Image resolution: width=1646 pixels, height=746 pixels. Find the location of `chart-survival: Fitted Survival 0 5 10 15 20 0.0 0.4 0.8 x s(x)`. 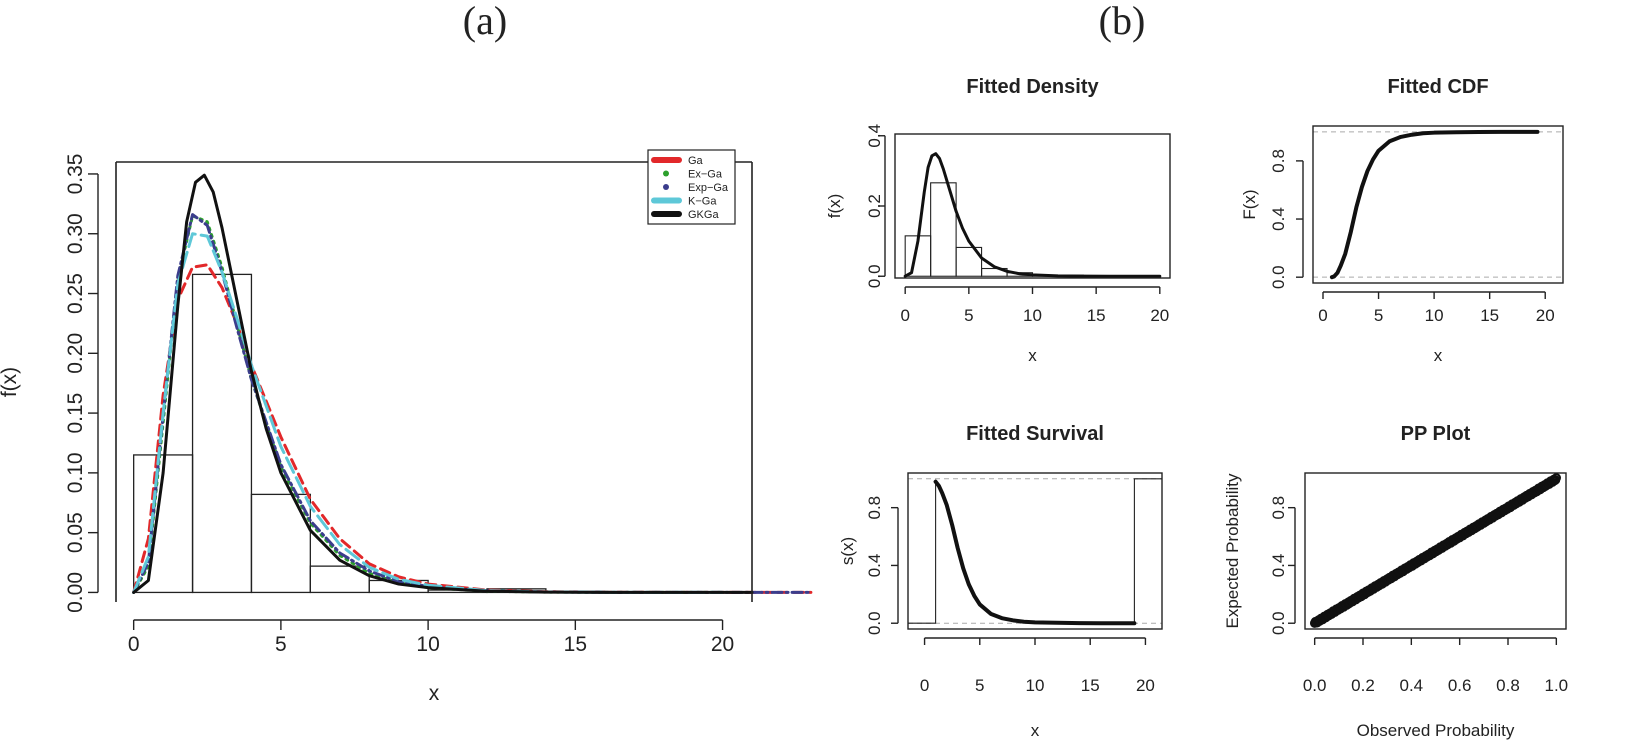

chart-survival: Fitted Survival 0 5 10 15 20 0.0 0.4 0.8 x s(x) is located at coordinates (1000, 581).